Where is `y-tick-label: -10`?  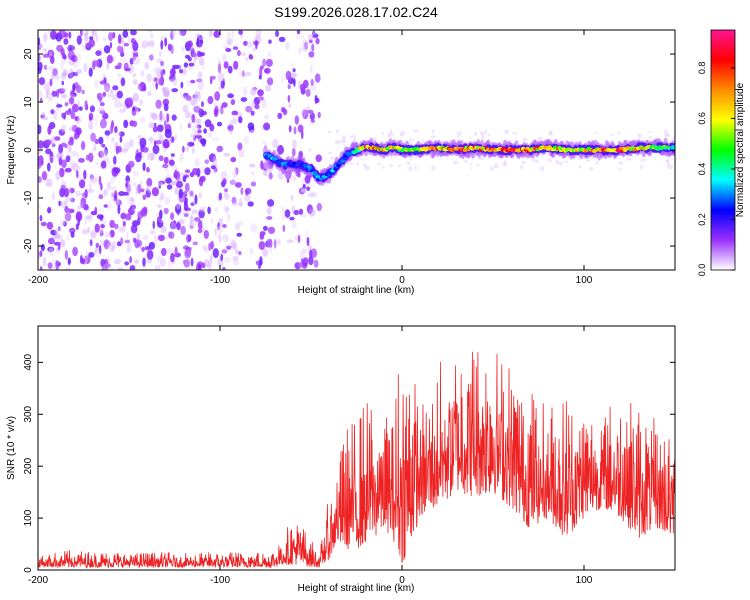
y-tick-label: -10 is located at coordinates (28, 197).